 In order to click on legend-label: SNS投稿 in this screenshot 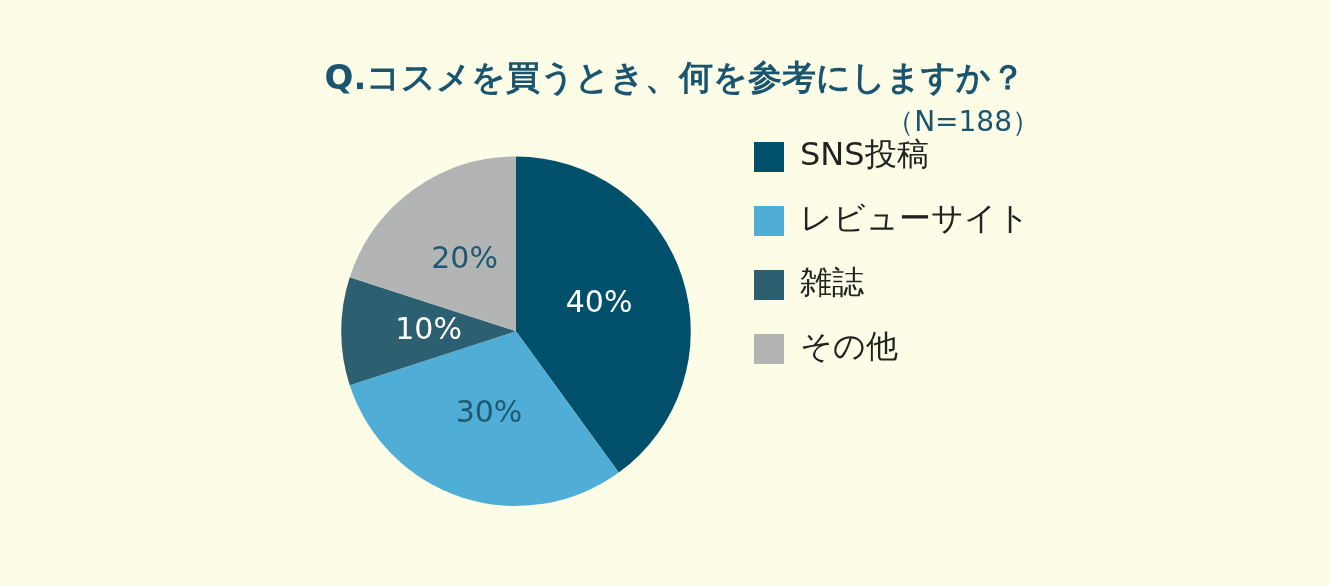, I will do `click(864, 154)`.